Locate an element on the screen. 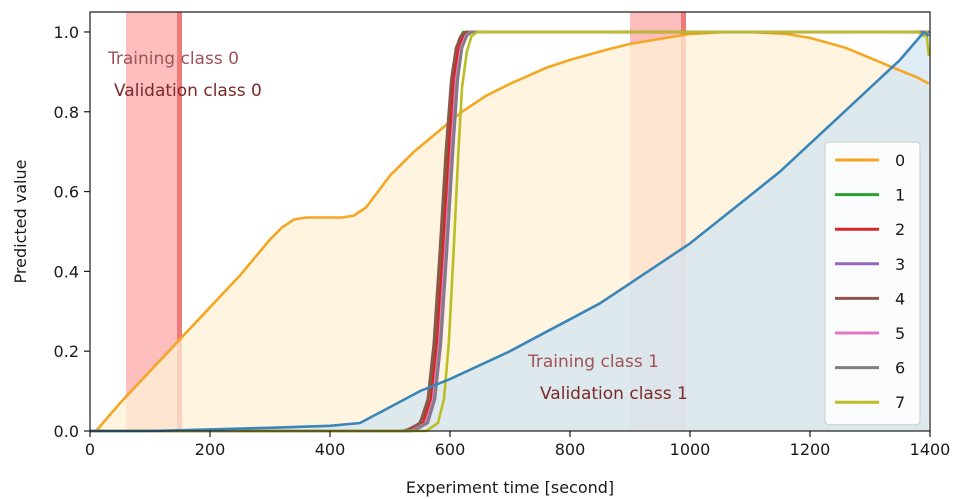 This screenshot has height=499, width=955. x-tick-label-0: 0 is located at coordinates (90, 449).